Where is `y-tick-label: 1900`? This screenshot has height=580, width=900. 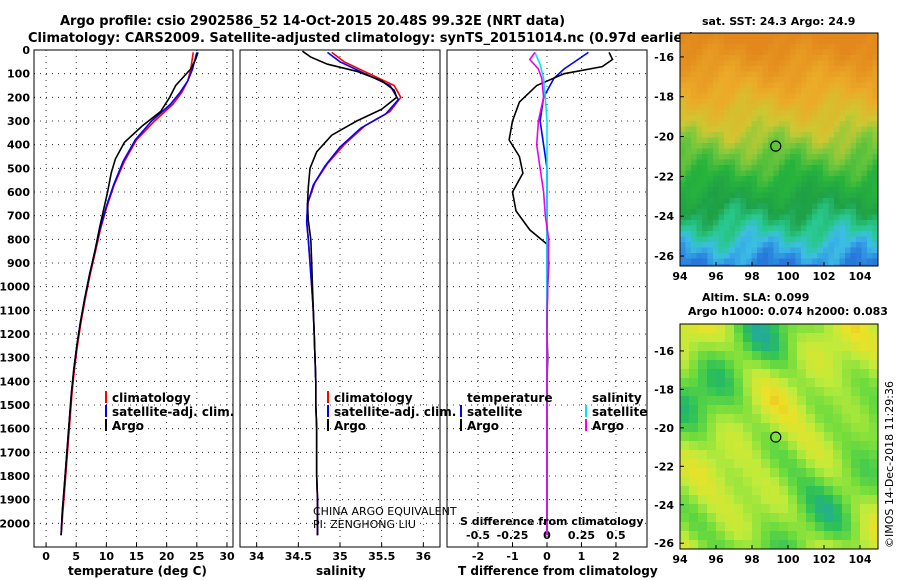
y-tick-label: 1900 is located at coordinates (15, 500).